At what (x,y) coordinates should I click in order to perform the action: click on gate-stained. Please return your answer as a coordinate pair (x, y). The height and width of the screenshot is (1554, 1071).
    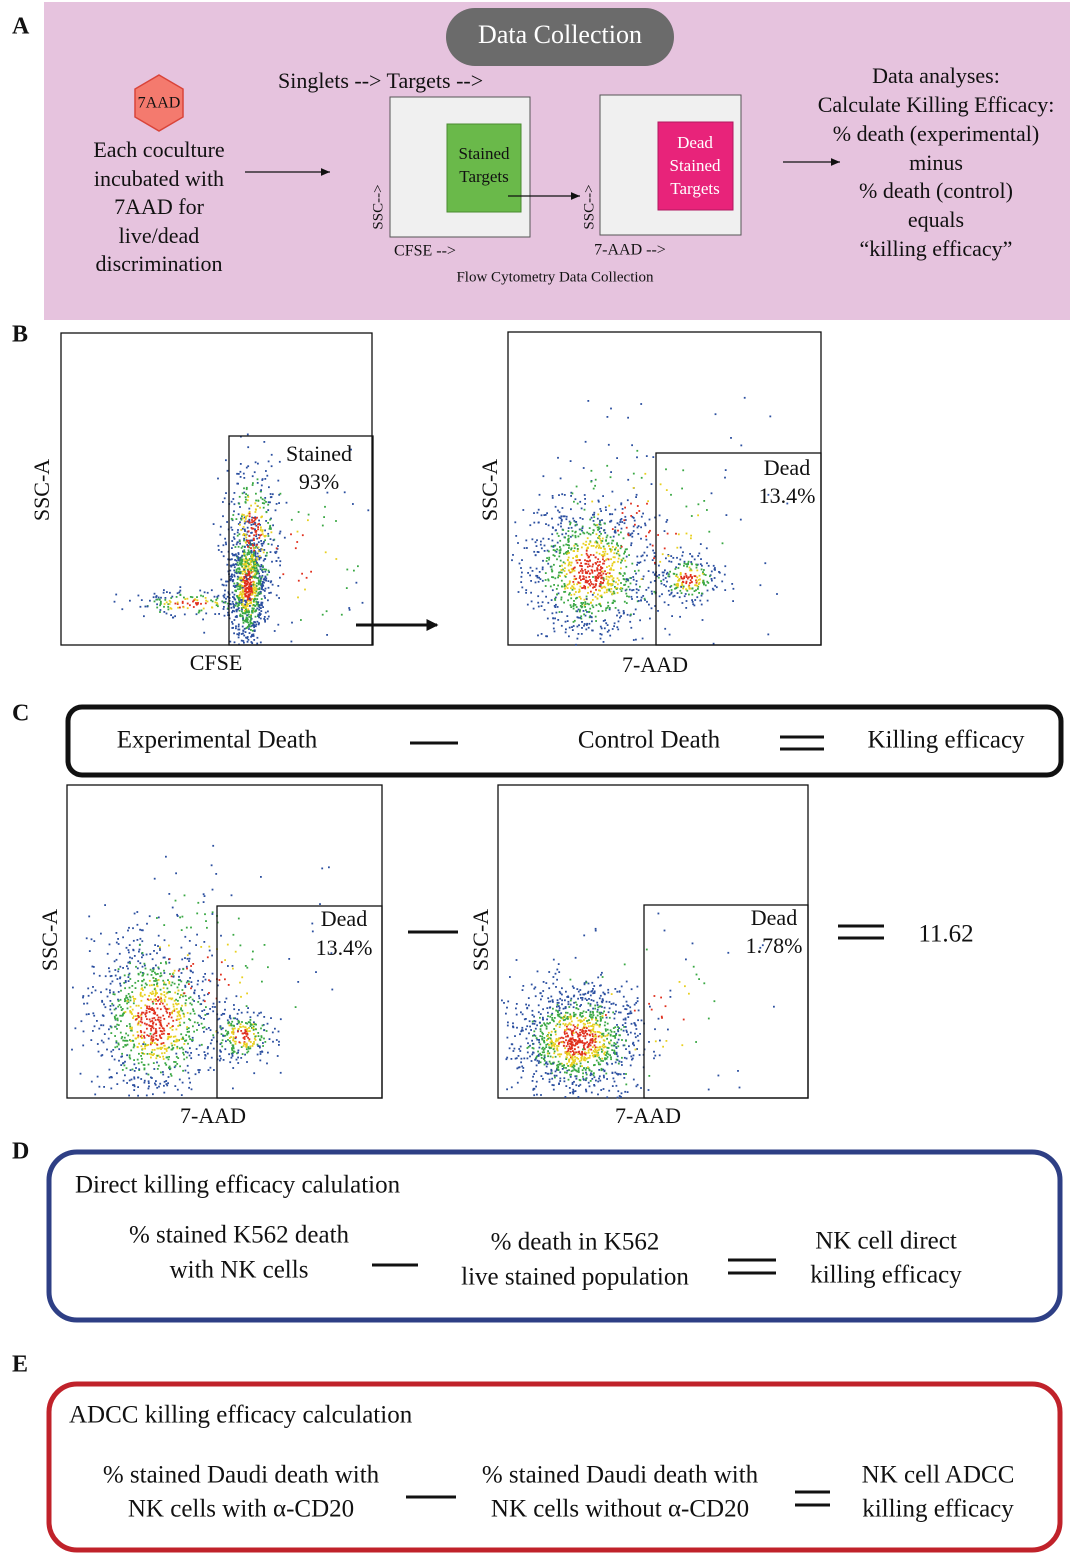
    Looking at the image, I should click on (484, 168).